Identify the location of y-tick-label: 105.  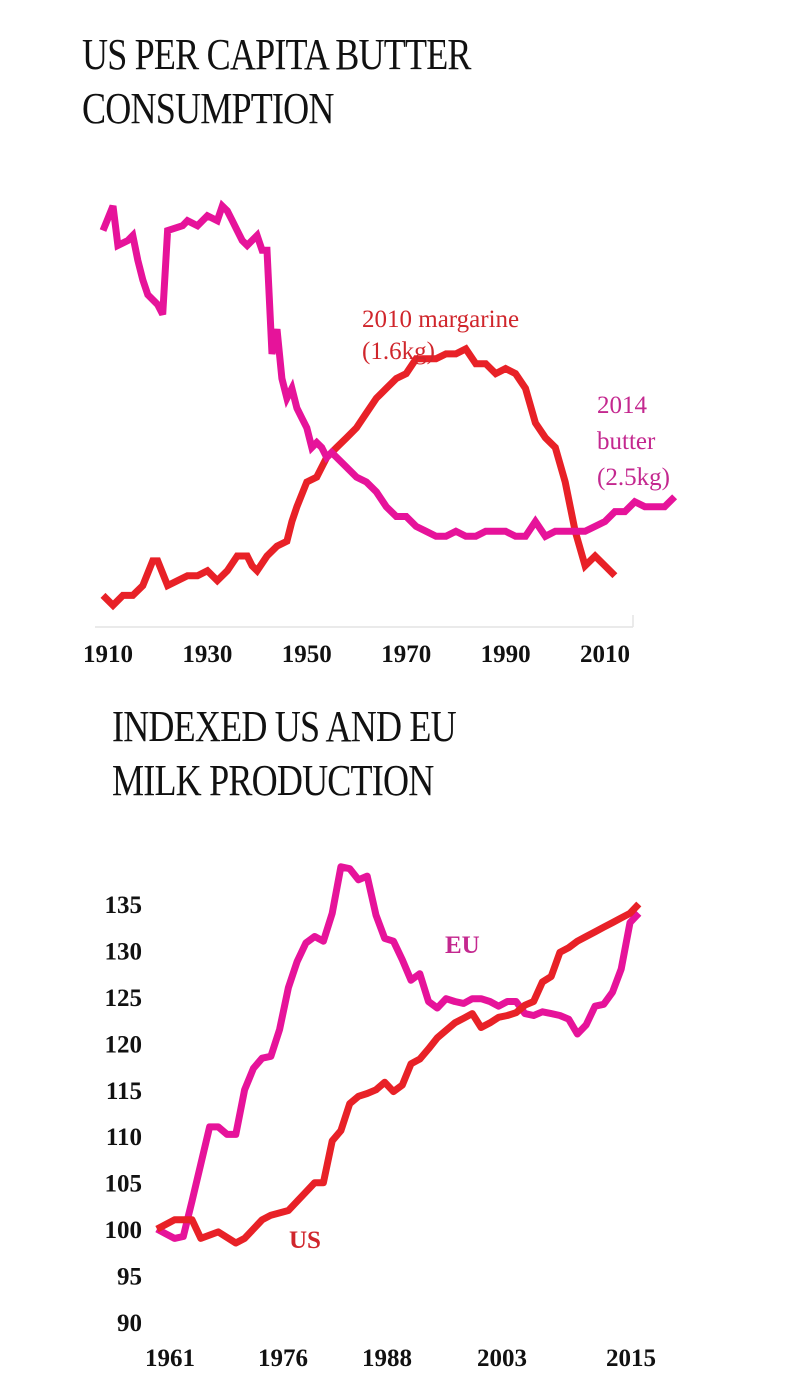
(124, 1184).